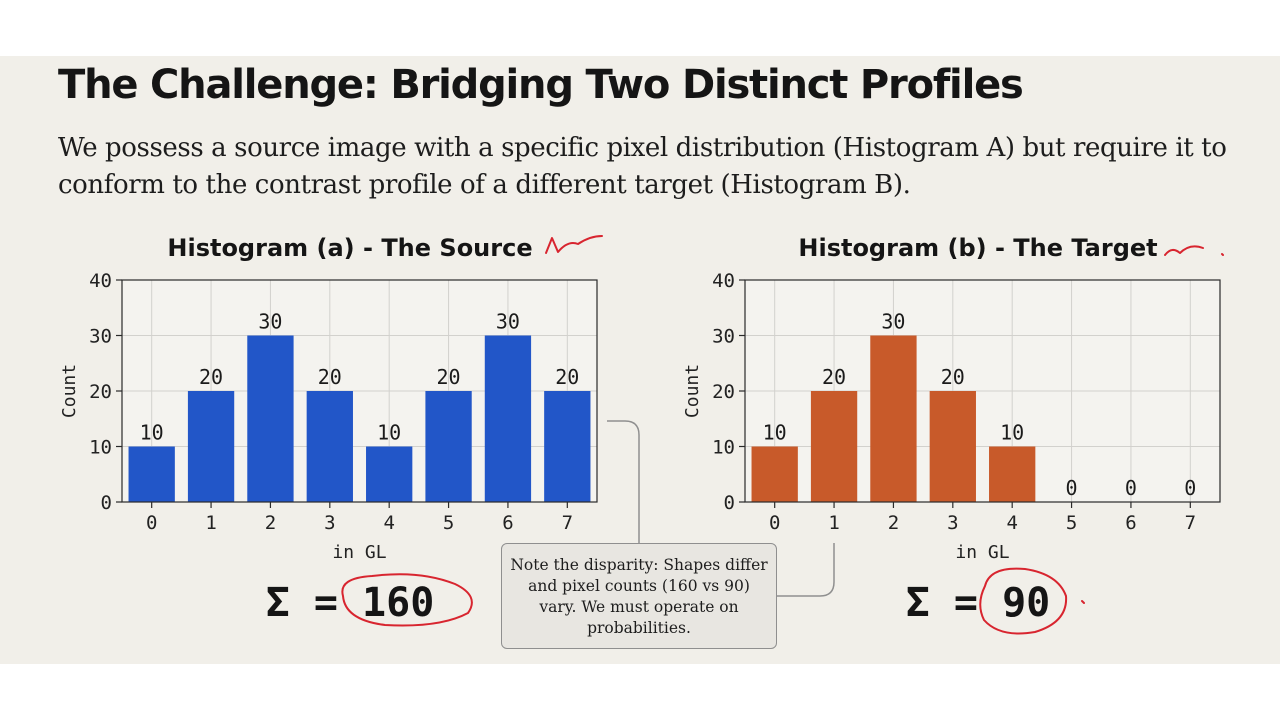 This screenshot has height=720, width=1280. What do you see at coordinates (349, 248) in the screenshot?
I see `chart-title: Histogram (a) - The Source` at bounding box center [349, 248].